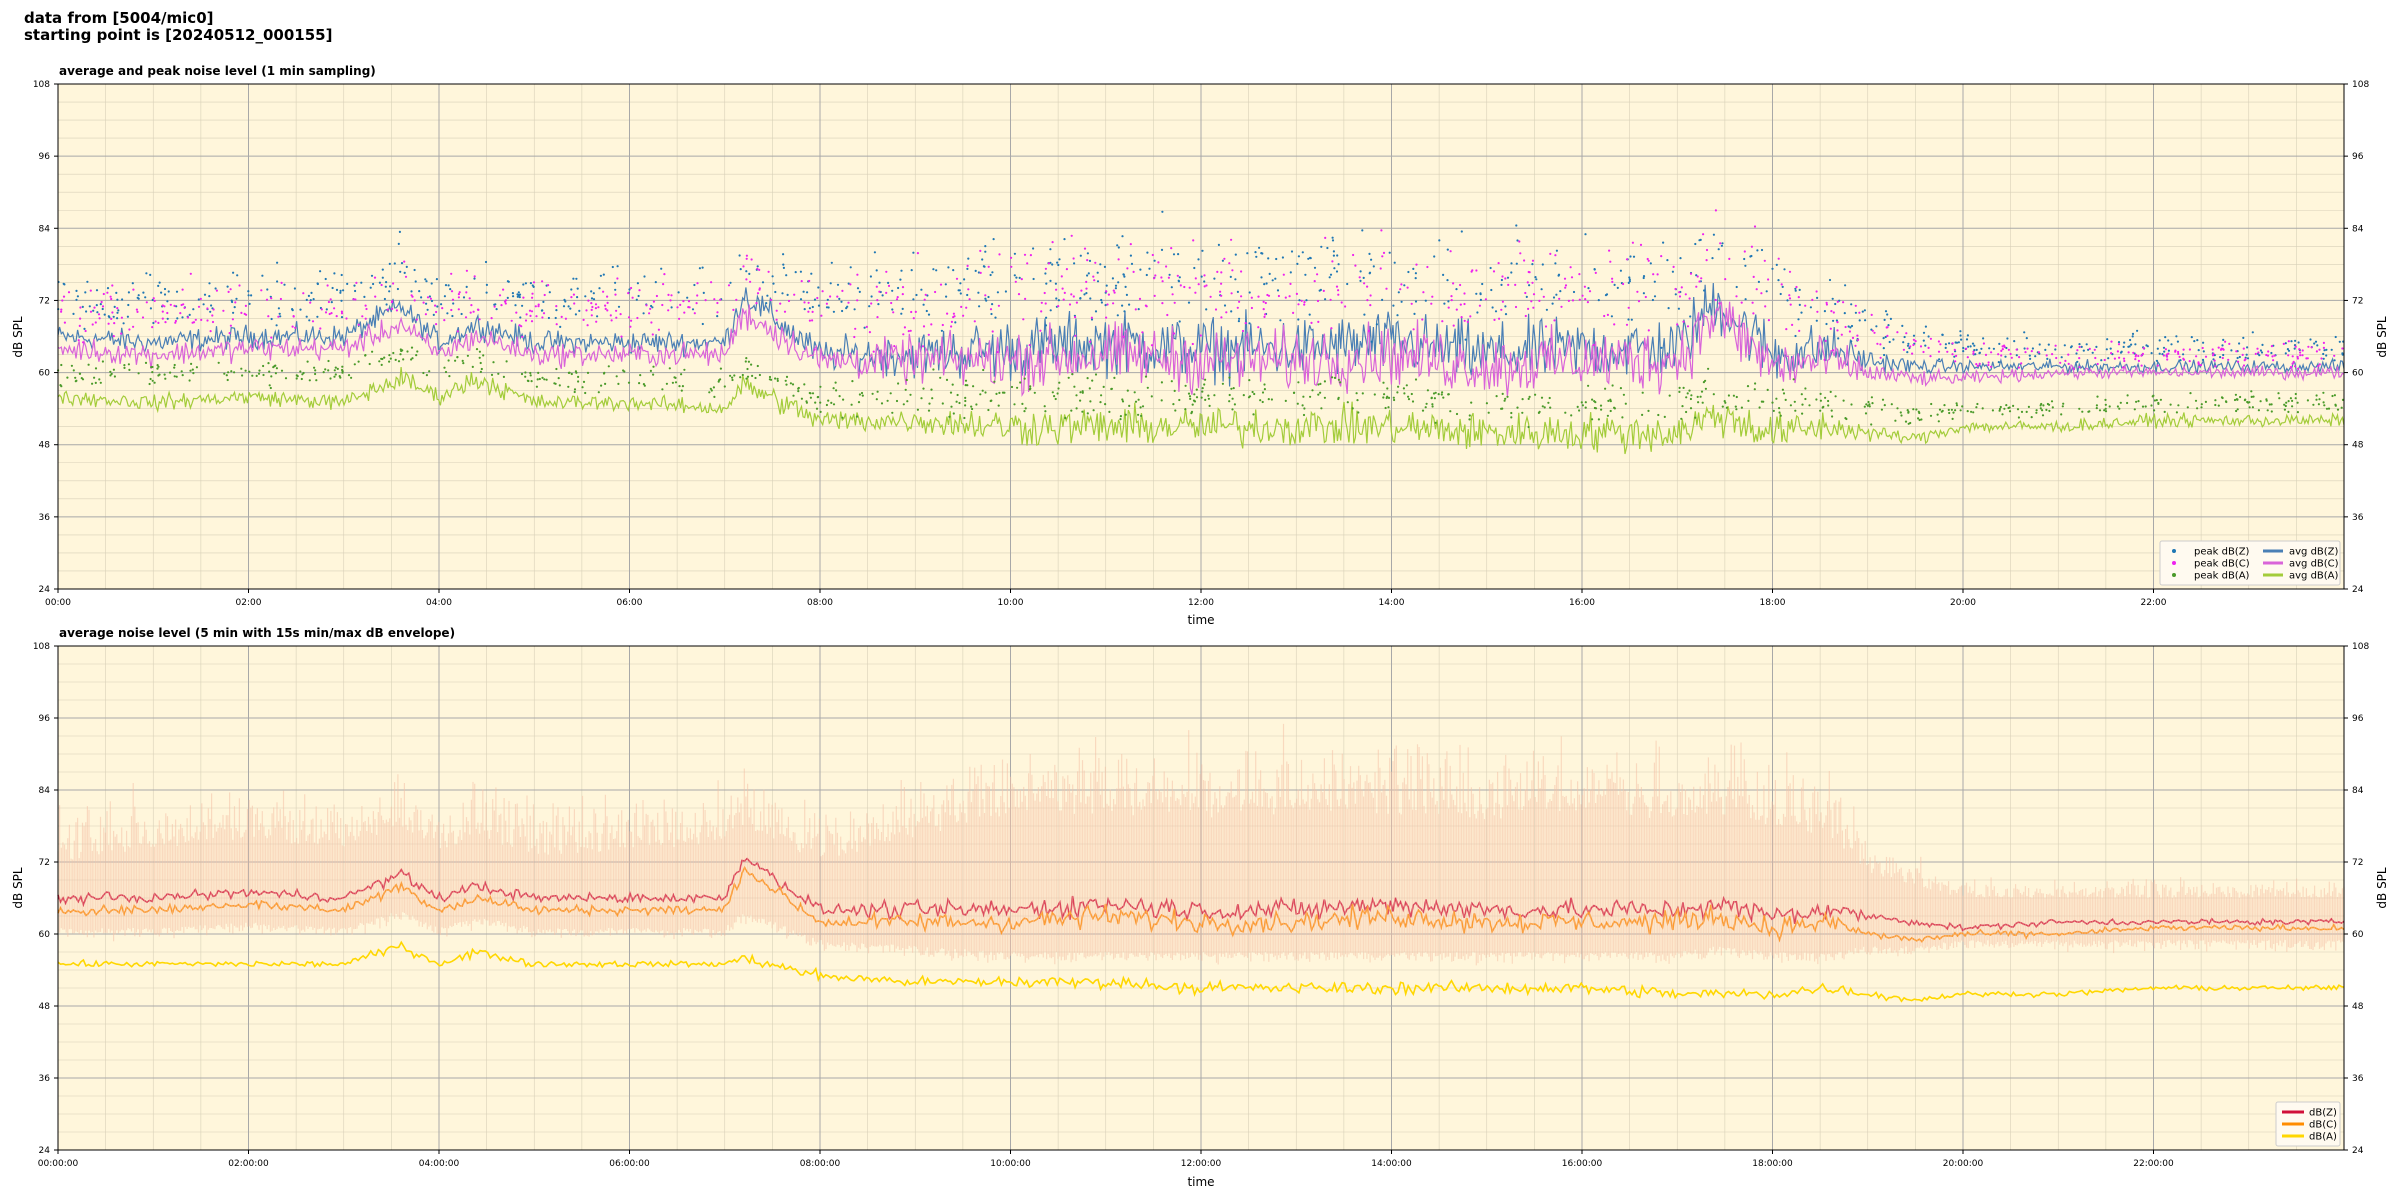 The height and width of the screenshot is (1200, 2400). I want to click on y-tick-label-left: 108, so click(41, 85).